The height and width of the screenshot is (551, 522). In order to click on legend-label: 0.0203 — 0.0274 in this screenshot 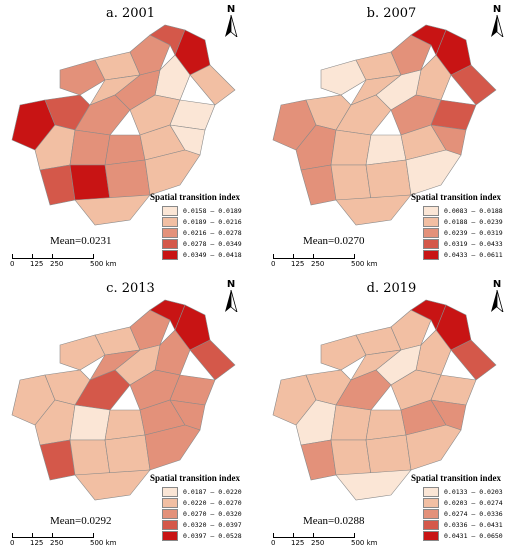, I will do `click(473, 502)`.